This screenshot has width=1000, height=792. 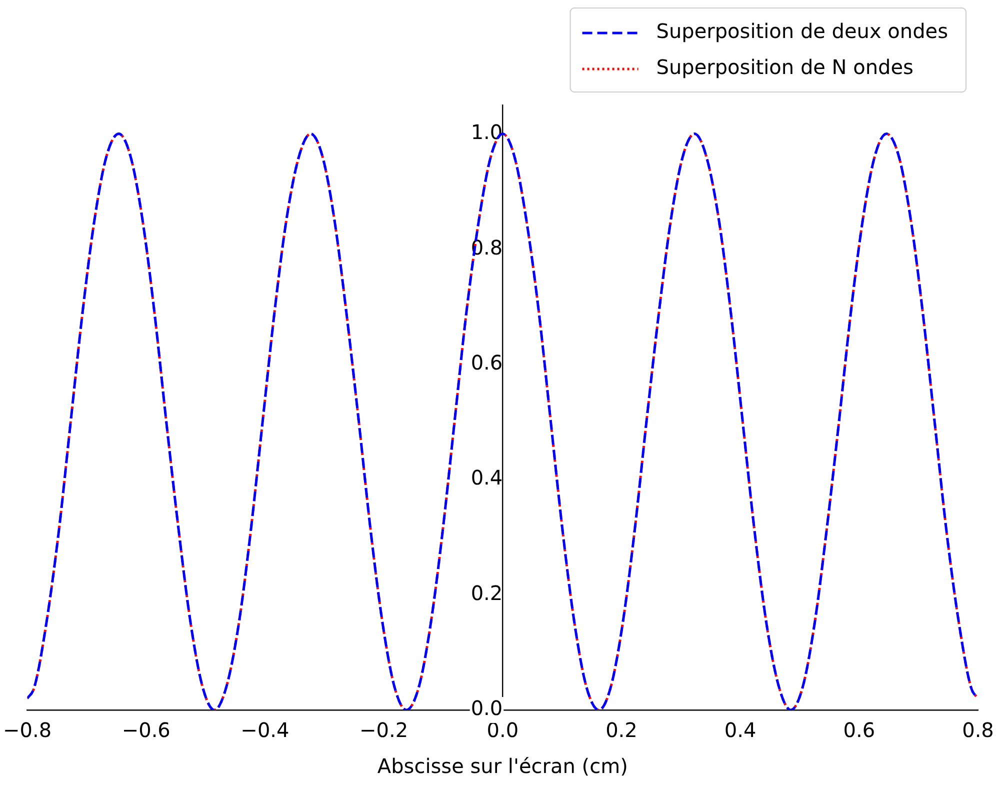 What do you see at coordinates (785, 67) in the screenshot?
I see `legend-label: Superposition de N ondes` at bounding box center [785, 67].